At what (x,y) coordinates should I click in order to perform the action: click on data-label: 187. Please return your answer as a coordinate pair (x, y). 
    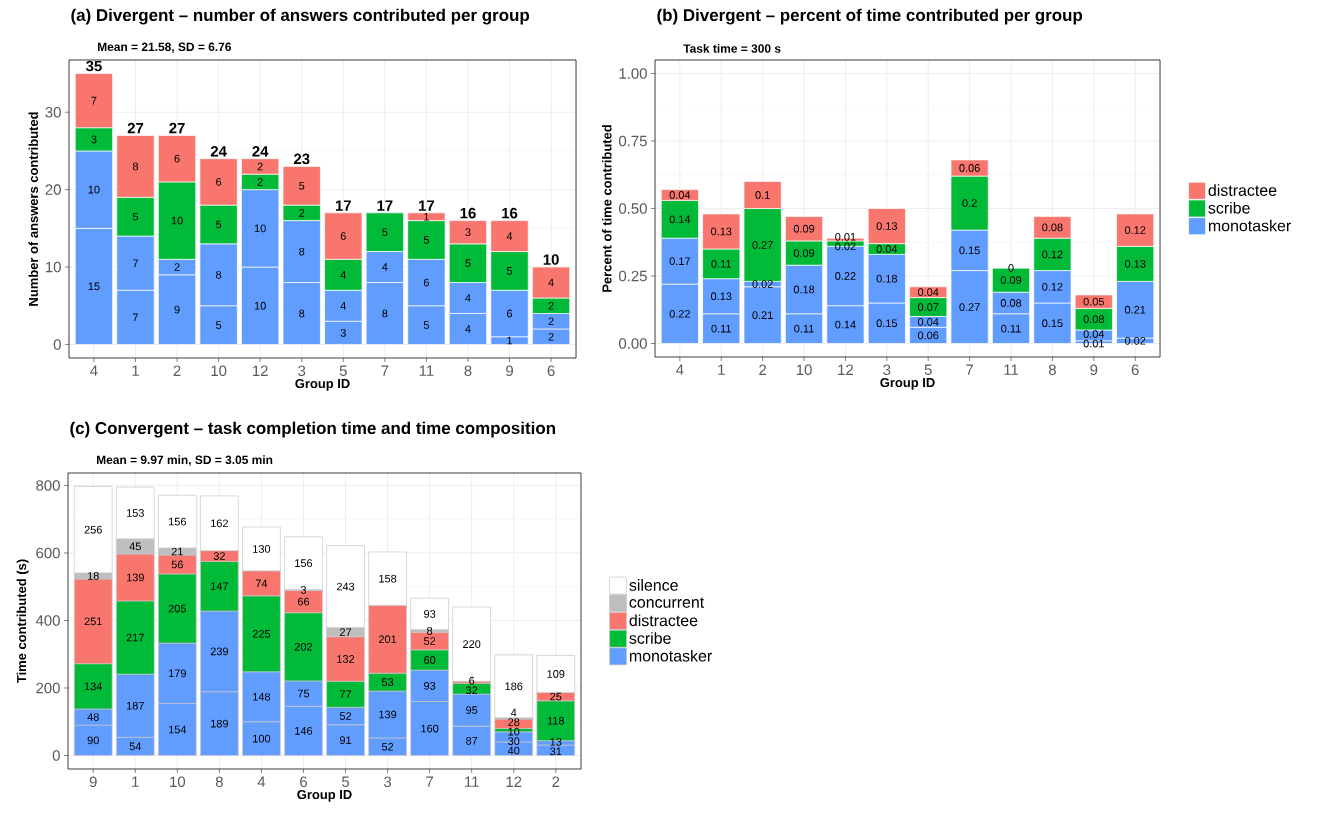
    Looking at the image, I should click on (135, 705).